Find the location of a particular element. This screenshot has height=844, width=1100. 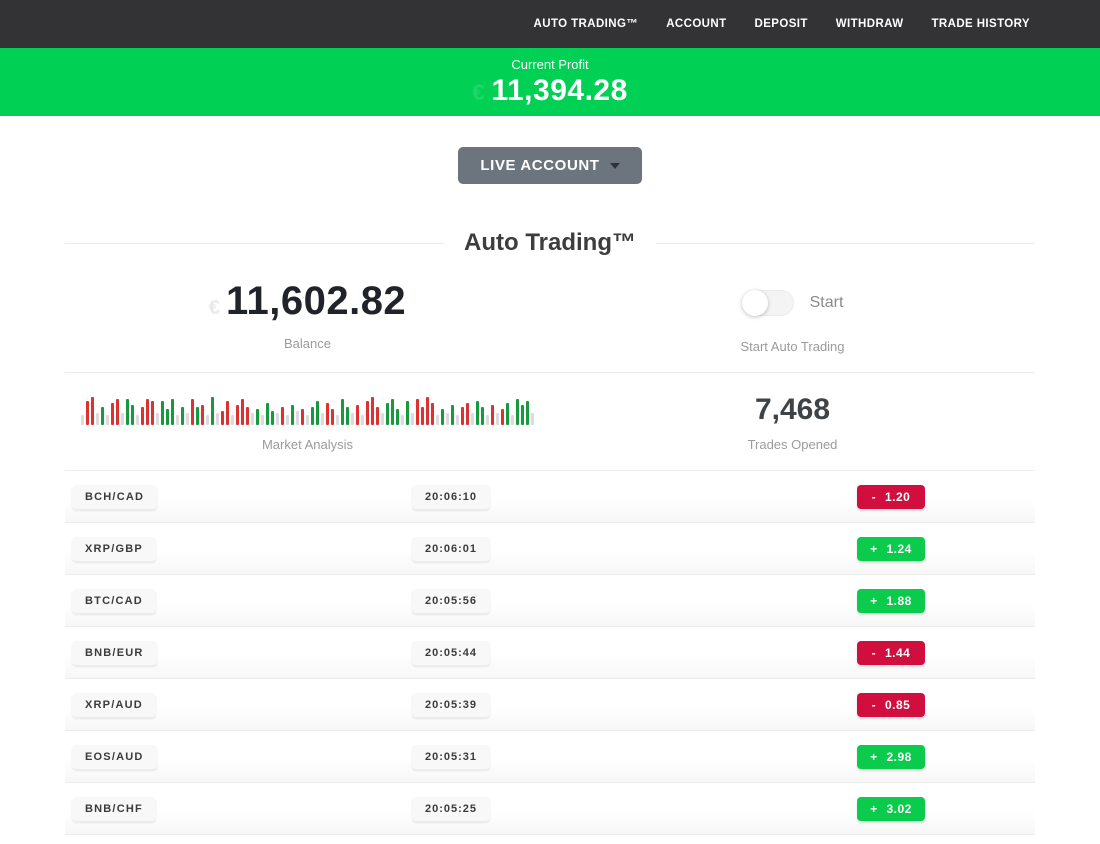

time-badge: 20:06:01 is located at coordinates (451, 548).